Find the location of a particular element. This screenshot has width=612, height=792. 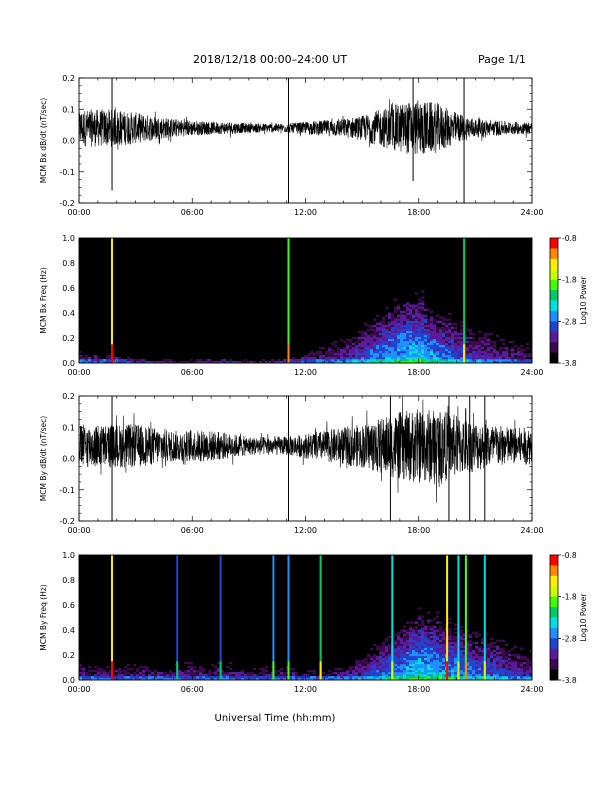

y-tick-label: 0.8 is located at coordinates (68, 580).